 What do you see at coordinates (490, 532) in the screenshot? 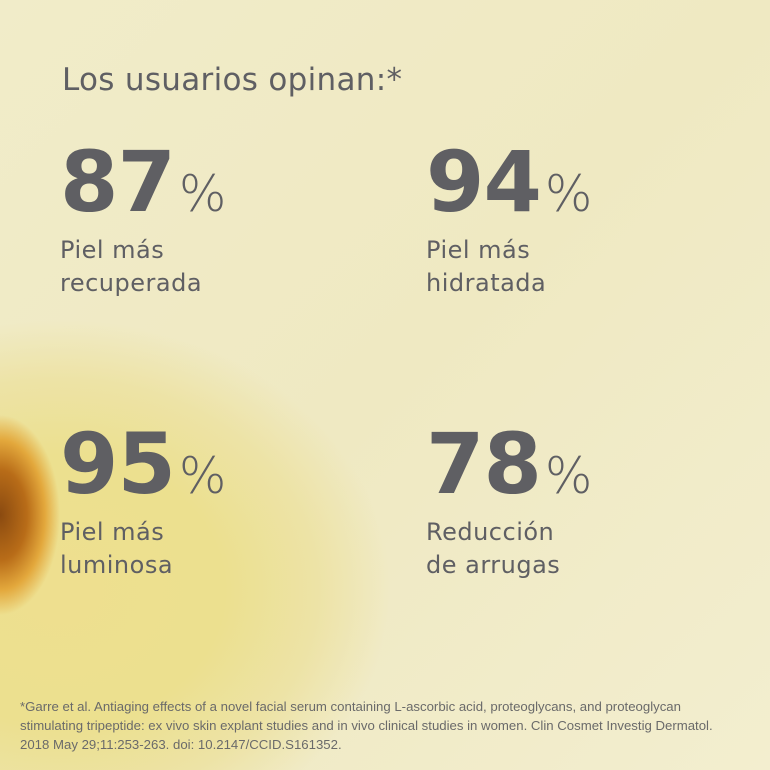
I see `stat-label-line1: Reducción` at bounding box center [490, 532].